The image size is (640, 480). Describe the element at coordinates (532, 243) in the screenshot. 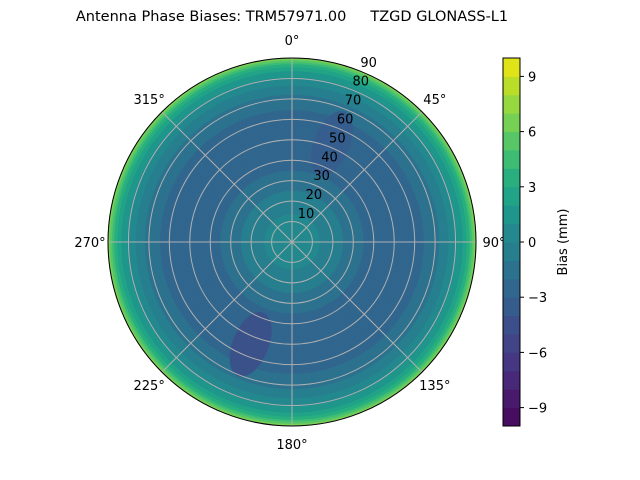

I see `colorbar-tick-label: 0` at that location.